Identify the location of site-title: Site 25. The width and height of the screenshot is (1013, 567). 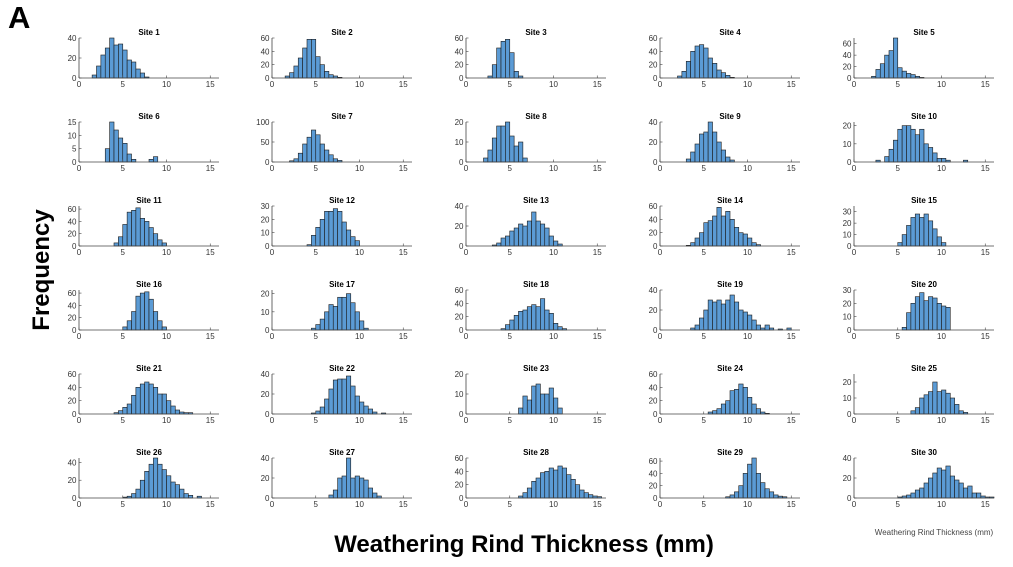
(924, 368).